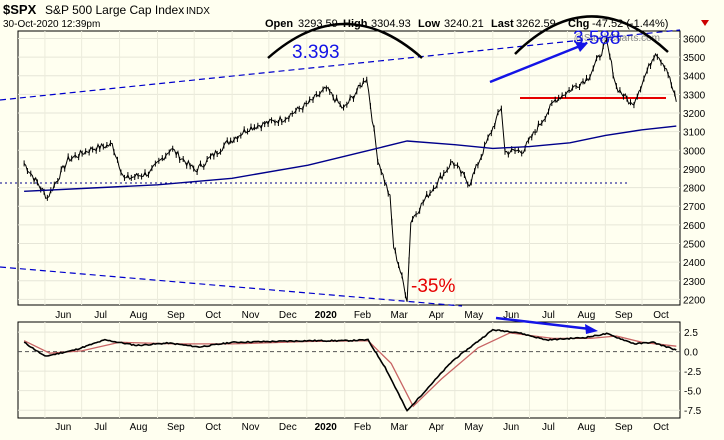 The width and height of the screenshot is (724, 440). What do you see at coordinates (586, 315) in the screenshot?
I see `price-x-tick-14: Aug` at bounding box center [586, 315].